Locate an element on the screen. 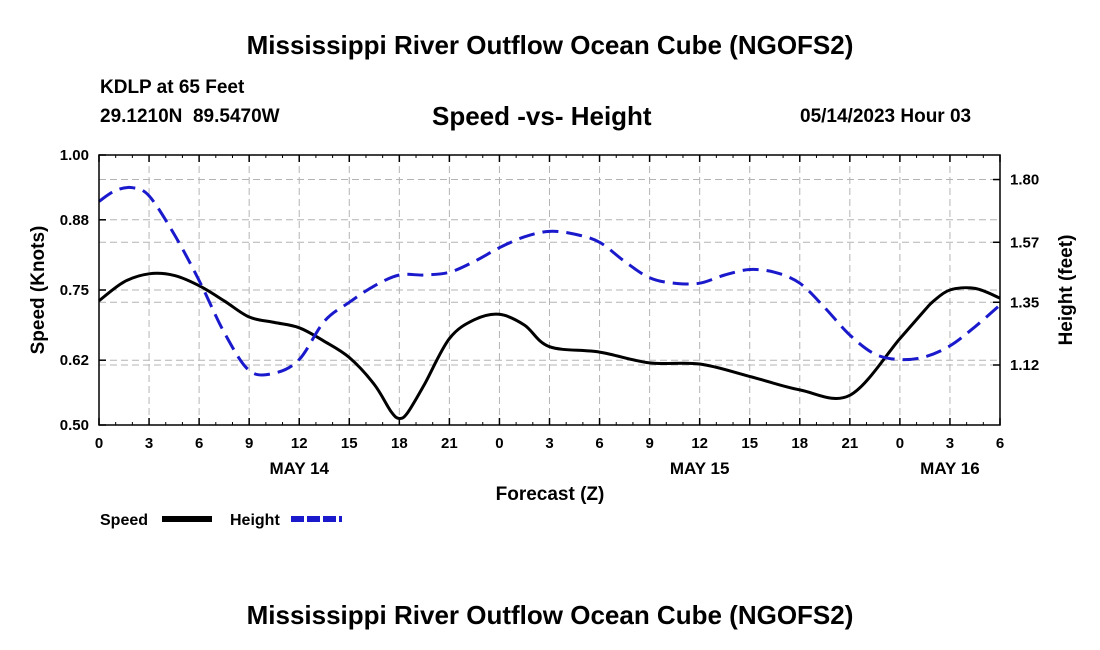  y-right-axis-title: Height (feet) is located at coordinates (1066, 290).